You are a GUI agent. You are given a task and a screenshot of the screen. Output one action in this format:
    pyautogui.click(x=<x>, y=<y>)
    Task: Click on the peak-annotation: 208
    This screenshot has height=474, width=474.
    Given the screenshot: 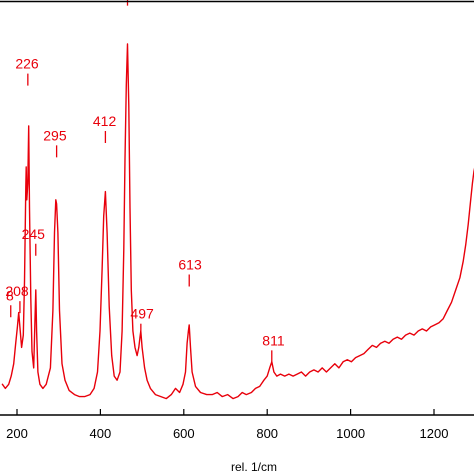 What is the action you would take?
    pyautogui.click(x=17, y=298)
    